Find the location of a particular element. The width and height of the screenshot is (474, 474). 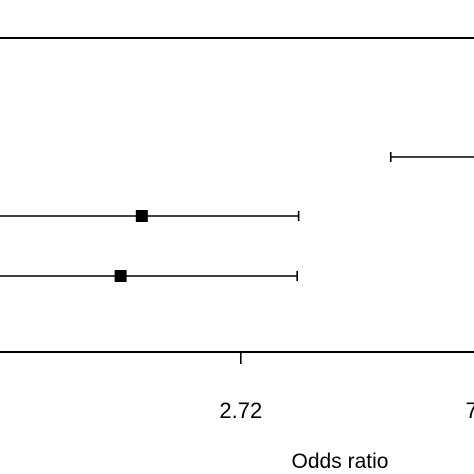

x-axis-title: Odds ratio is located at coordinates (340, 461).